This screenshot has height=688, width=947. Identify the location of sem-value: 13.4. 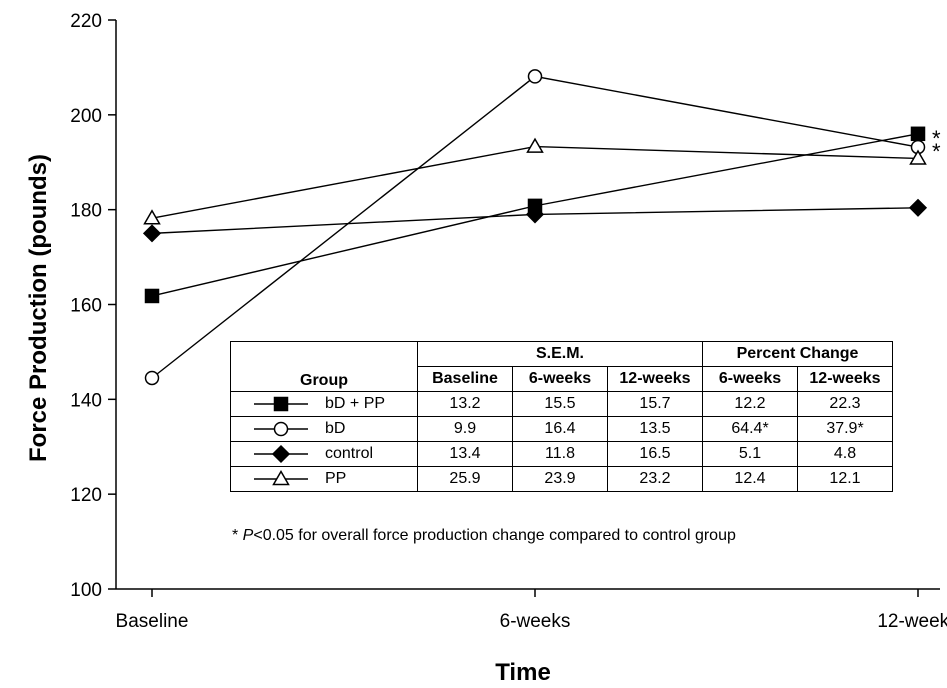
(465, 454).